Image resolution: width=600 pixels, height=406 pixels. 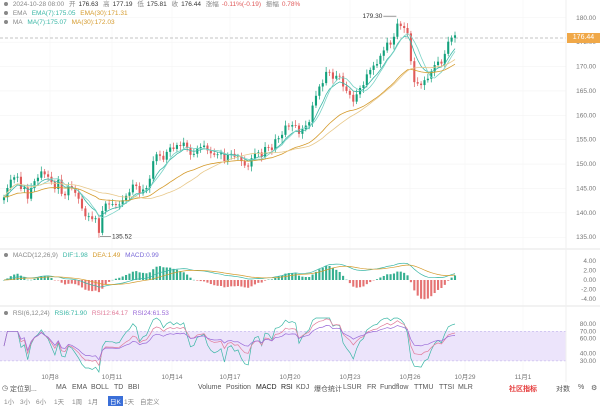 What do you see at coordinates (446, 387) in the screenshot?
I see `indicator-ttsi-button: TTSI` at bounding box center [446, 387].